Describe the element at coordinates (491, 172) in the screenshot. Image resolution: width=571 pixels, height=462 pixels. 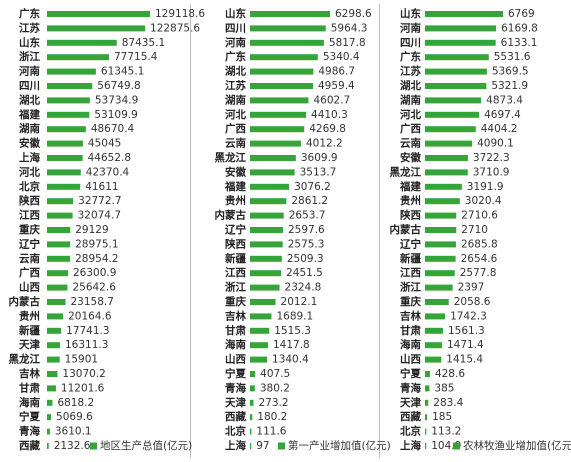
I see `value-label: 3710.9` at that location.